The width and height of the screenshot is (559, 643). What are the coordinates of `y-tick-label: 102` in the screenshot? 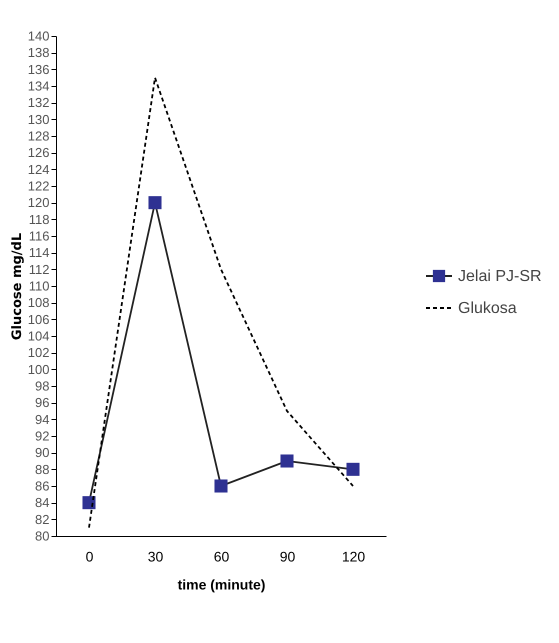 It's located at (39, 352).